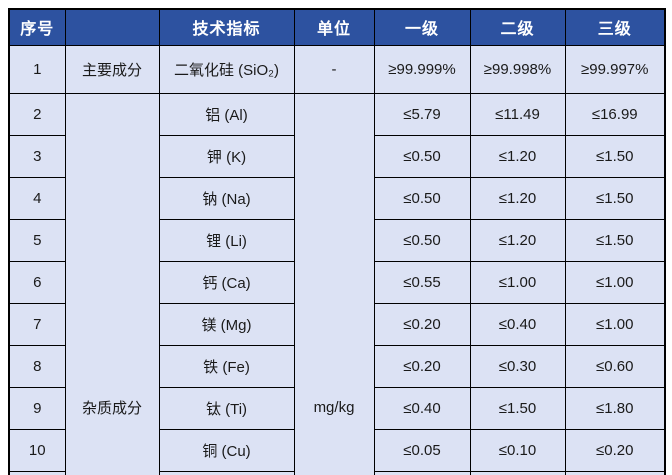  Describe the element at coordinates (37, 27) in the screenshot. I see `header-cell-no: 序号` at that location.